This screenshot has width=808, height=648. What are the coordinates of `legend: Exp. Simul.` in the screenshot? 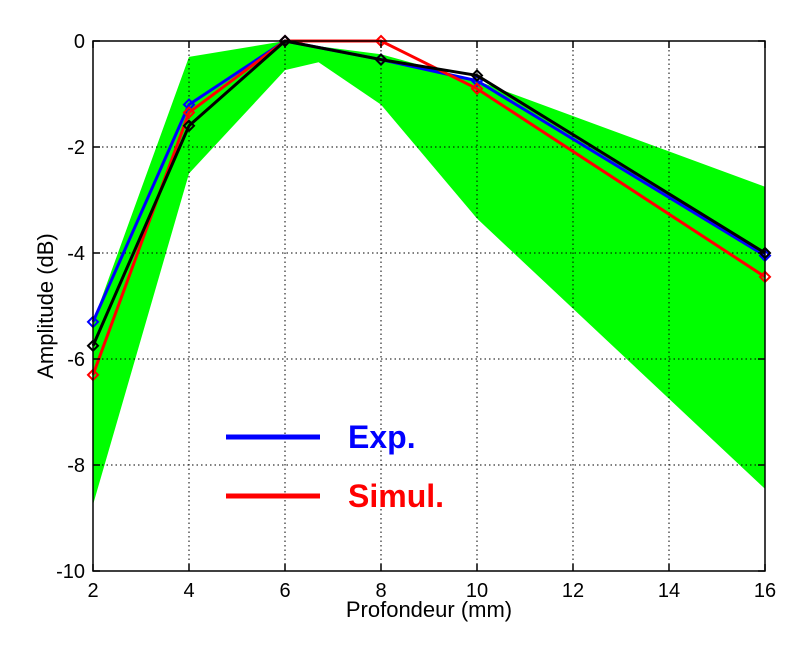 It's located at (335, 466).